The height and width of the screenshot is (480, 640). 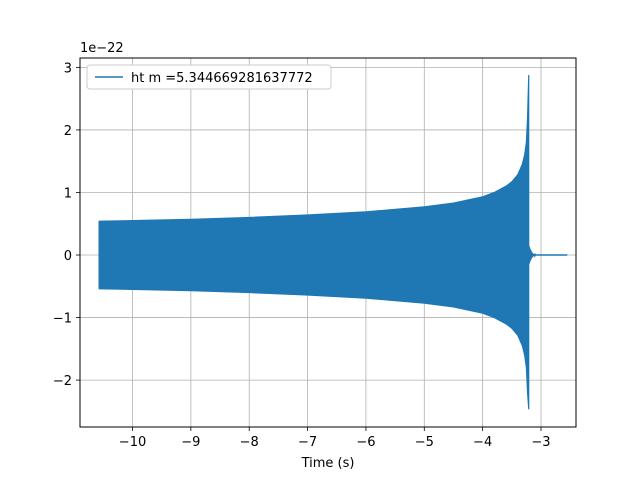 I want to click on legend-box, so click(x=209, y=77).